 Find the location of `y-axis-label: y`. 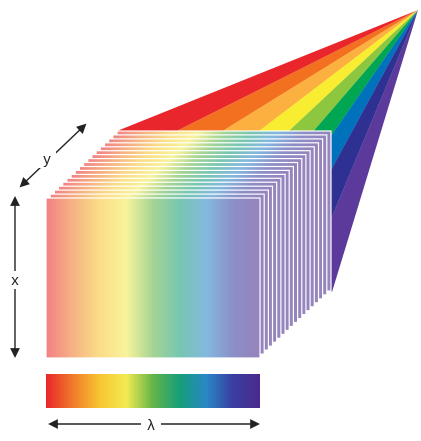

y-axis-label: y is located at coordinates (47, 159).